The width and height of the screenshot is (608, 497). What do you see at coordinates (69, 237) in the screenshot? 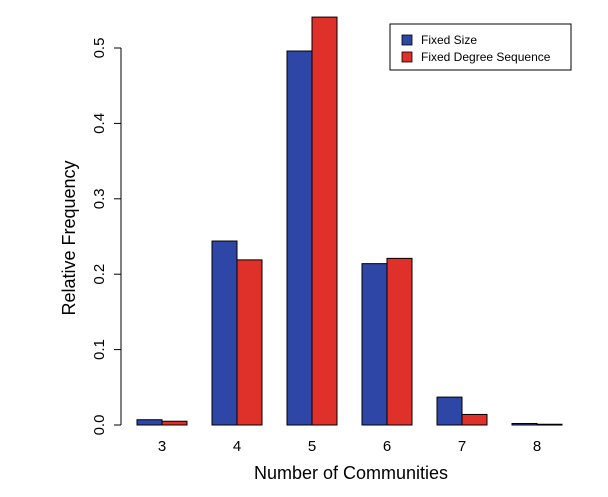
I see `y-axis-title: Relative Frequency` at bounding box center [69, 237].